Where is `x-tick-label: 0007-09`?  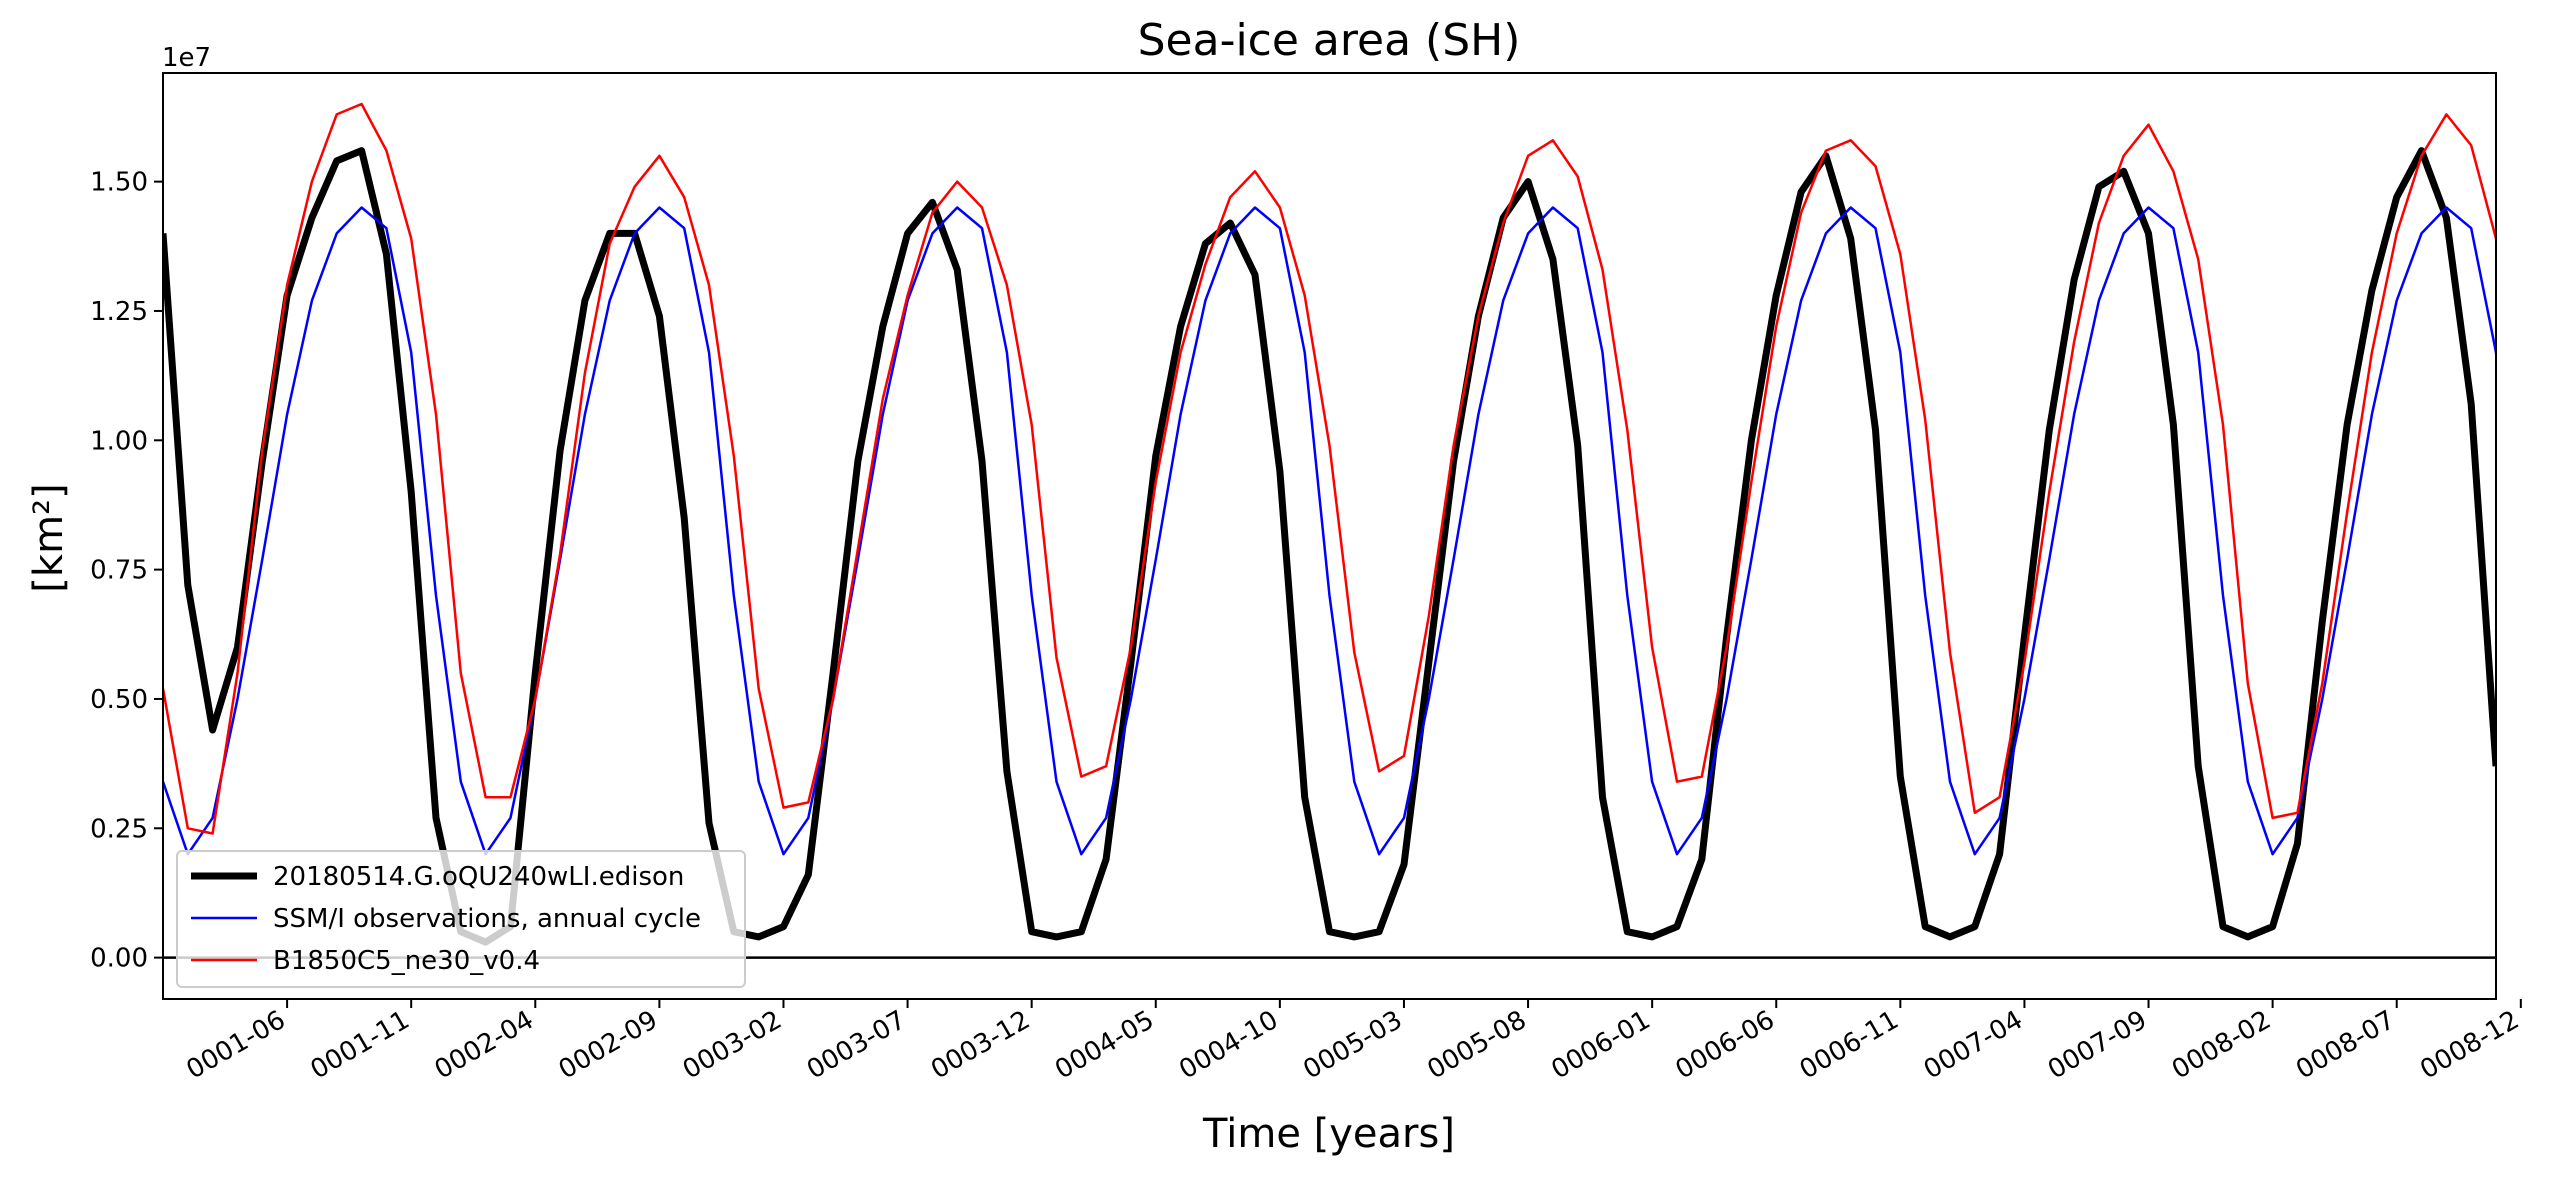 x-tick-label: 0007-09 is located at coordinates (2097, 1045).